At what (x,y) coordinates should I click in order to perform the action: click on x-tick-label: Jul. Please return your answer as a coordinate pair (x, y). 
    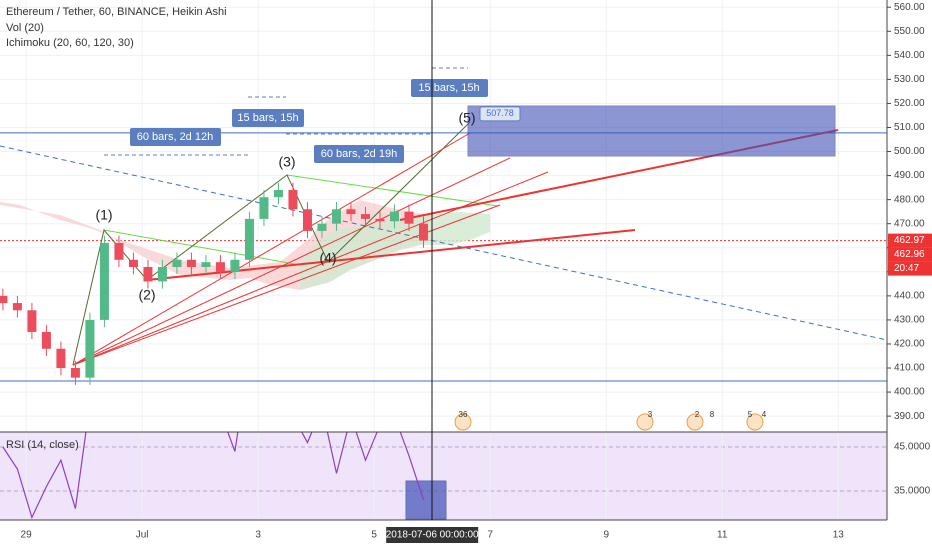
    Looking at the image, I should click on (142, 535).